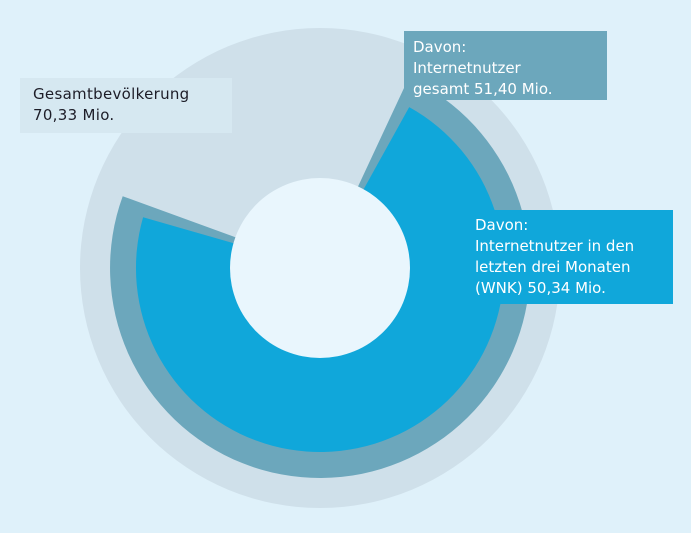 This screenshot has width=691, height=533. I want to click on callout-line: Gesamtbevölkerung, so click(111, 94).